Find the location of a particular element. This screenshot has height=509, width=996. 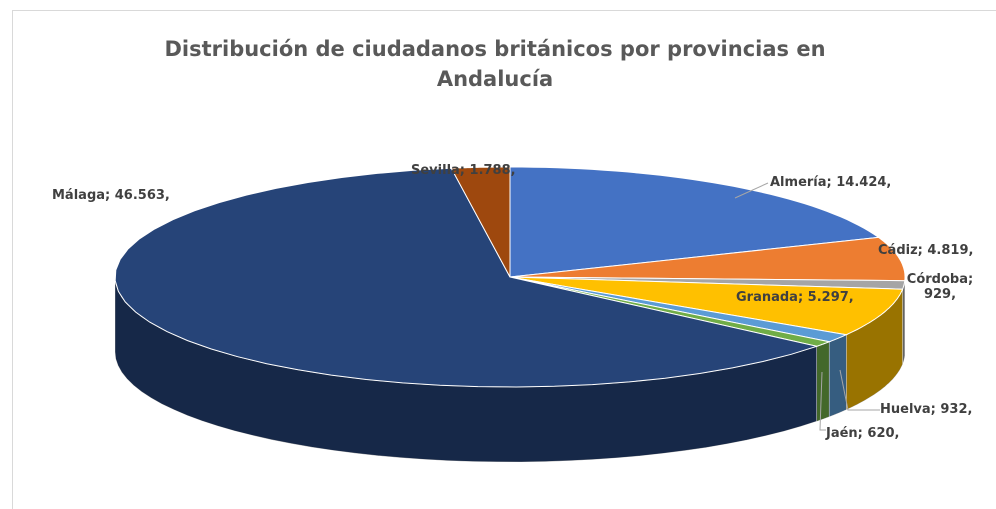

data-label: Huelva; 932, is located at coordinates (926, 409).